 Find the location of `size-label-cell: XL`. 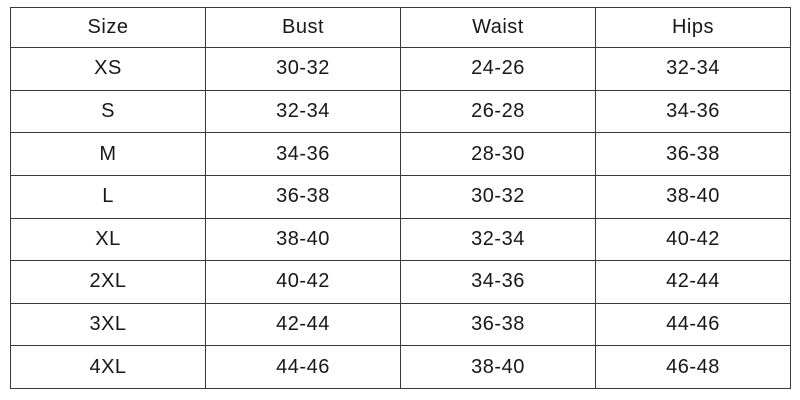

size-label-cell: XL is located at coordinates (108, 239).